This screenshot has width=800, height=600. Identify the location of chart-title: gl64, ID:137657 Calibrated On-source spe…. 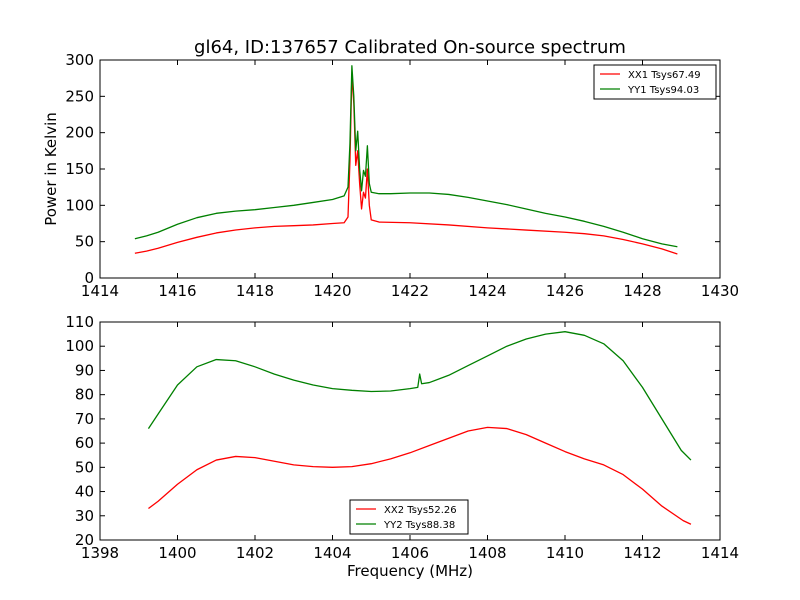
(410, 47).